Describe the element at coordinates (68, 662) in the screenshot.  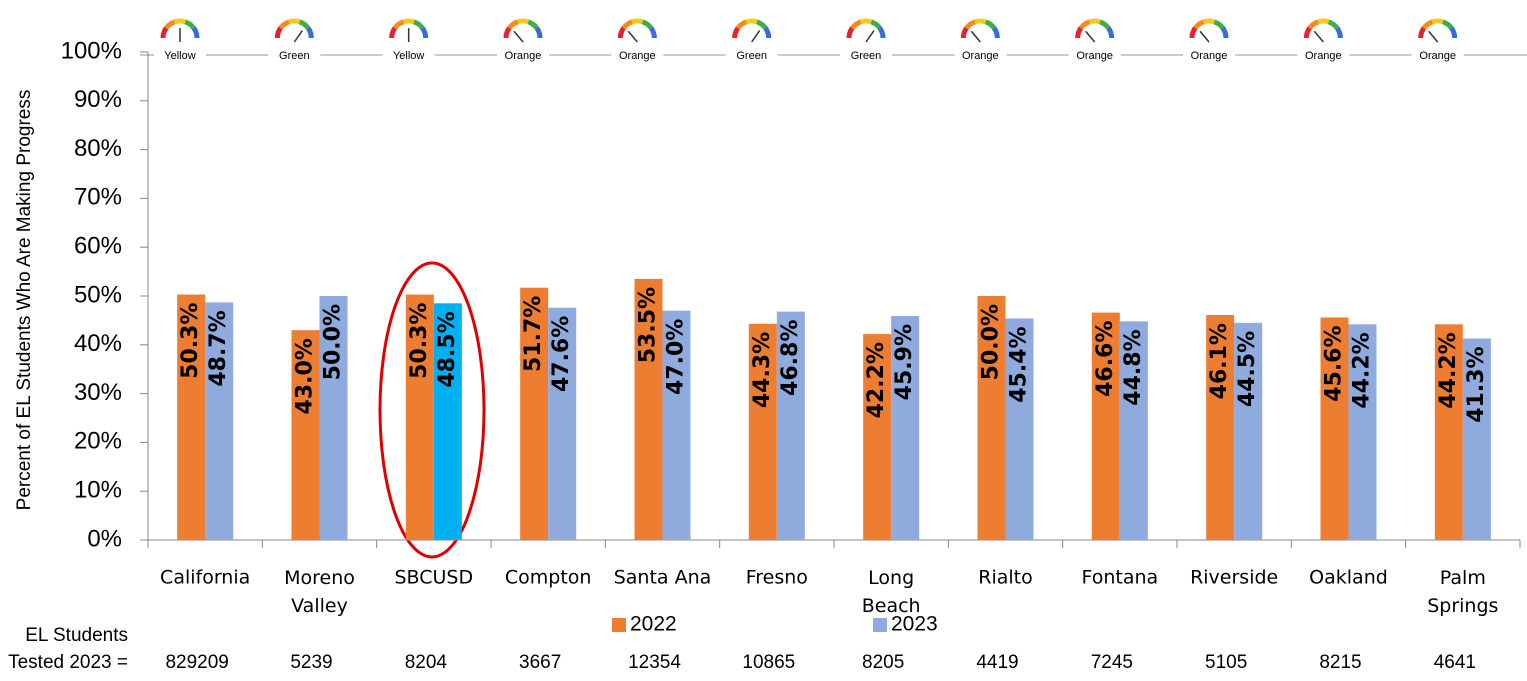
I see `tested-label: Tested 2023 =` at that location.